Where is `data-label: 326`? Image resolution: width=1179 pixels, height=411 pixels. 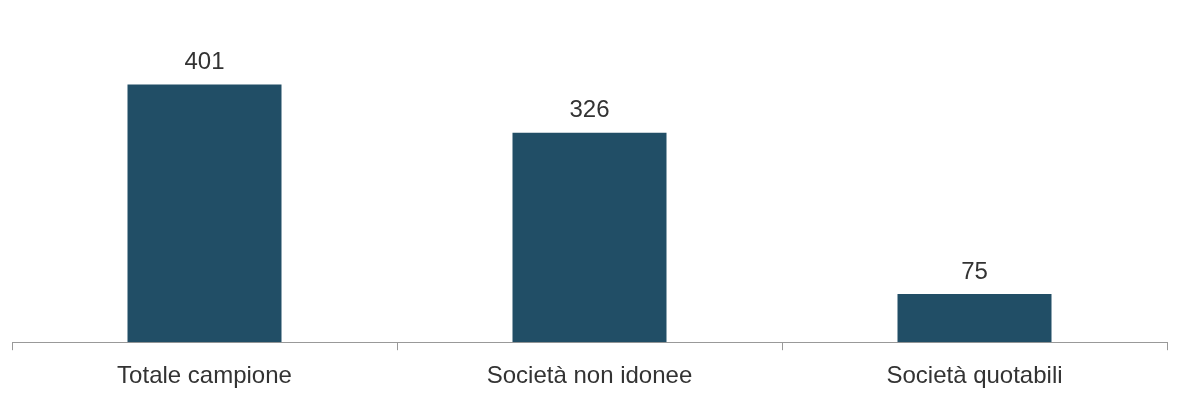 data-label: 326 is located at coordinates (589, 109).